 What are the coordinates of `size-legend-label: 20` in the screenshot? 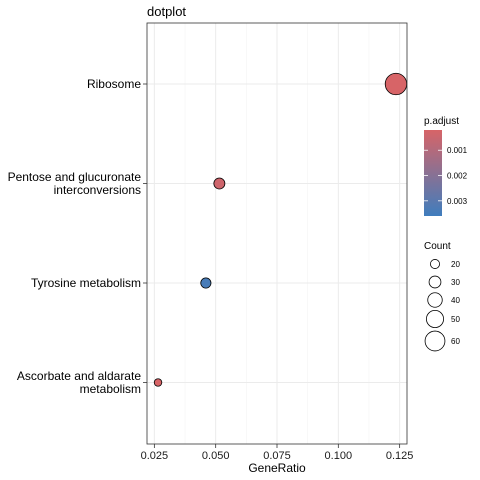 It's located at (455, 264).